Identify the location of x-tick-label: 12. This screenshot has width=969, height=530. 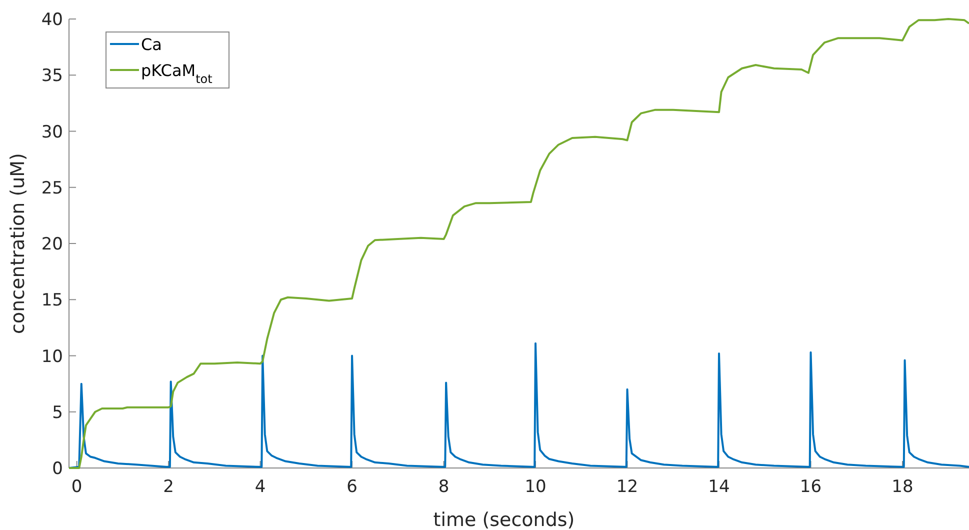
(627, 487).